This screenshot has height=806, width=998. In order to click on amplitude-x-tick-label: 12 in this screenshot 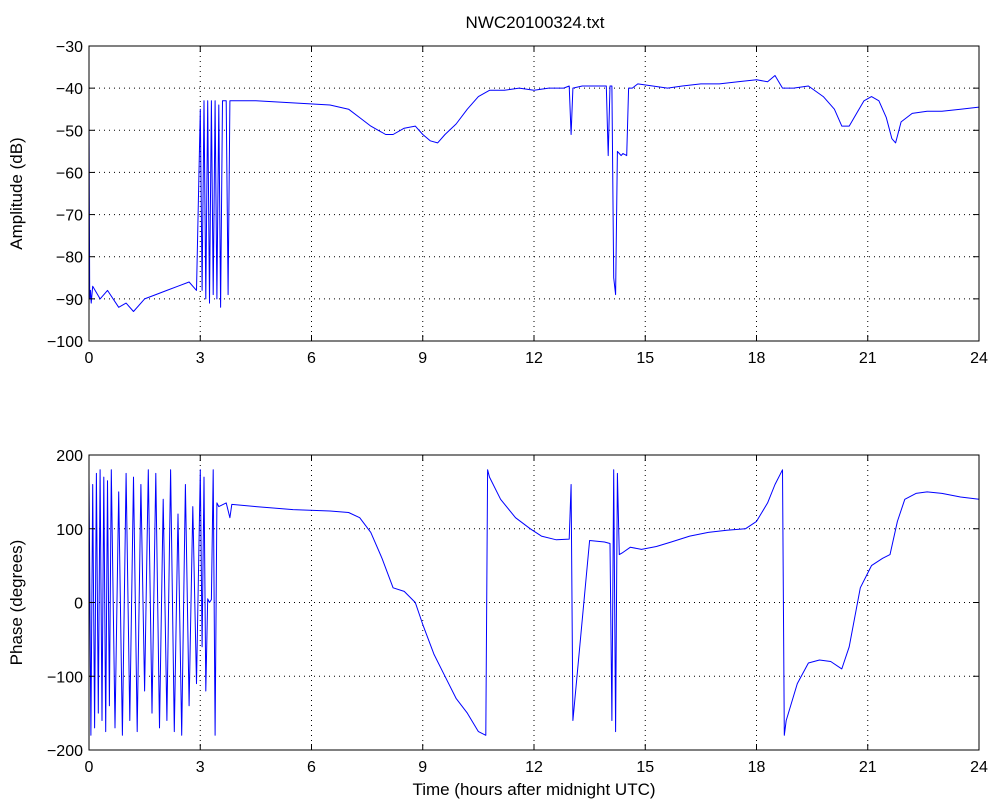, I will do `click(534, 358)`.